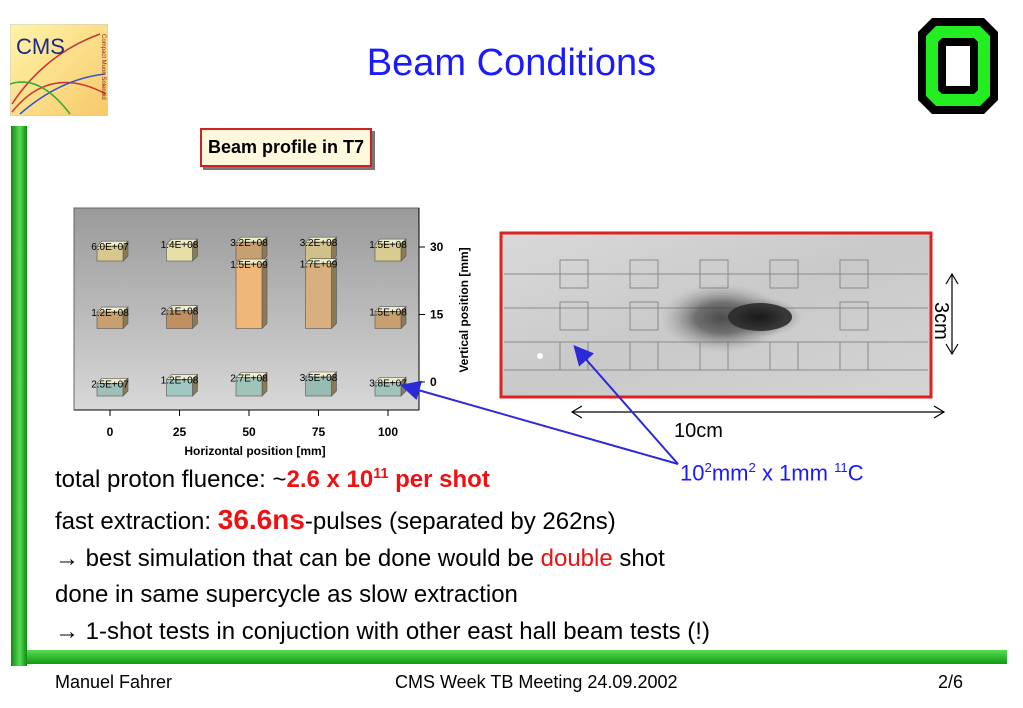 The width and height of the screenshot is (1023, 708). What do you see at coordinates (110, 384) in the screenshot?
I see `chart-data-label: 2.5E+07` at bounding box center [110, 384].